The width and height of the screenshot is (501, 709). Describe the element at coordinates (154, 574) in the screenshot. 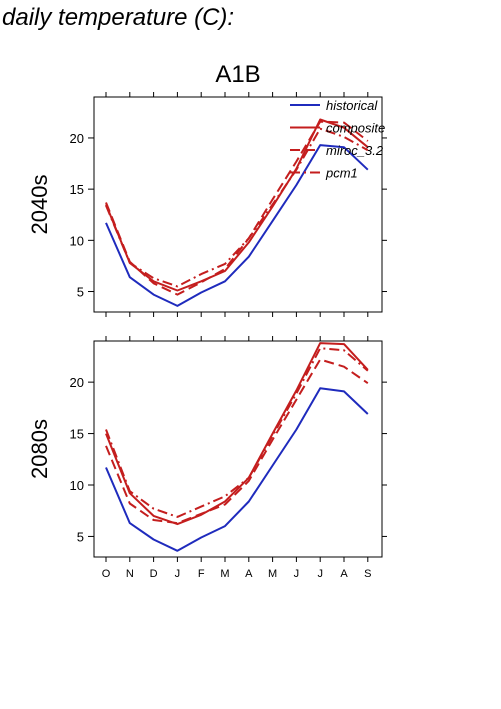

I see `x-tick-label: D` at that location.